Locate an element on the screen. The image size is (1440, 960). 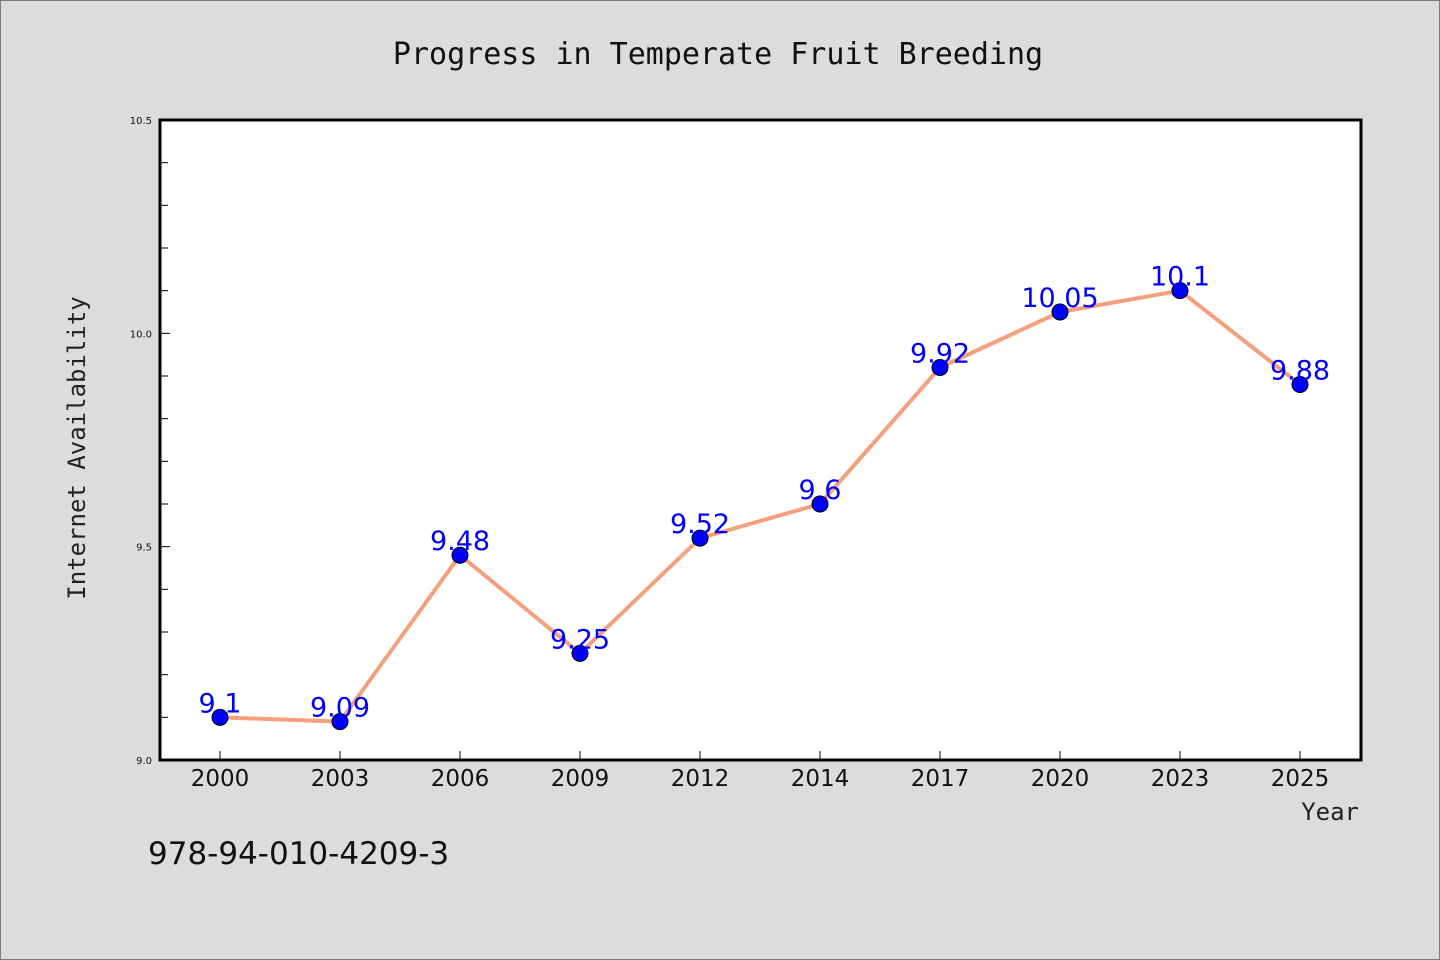
data-label: 9.6 is located at coordinates (820, 490).